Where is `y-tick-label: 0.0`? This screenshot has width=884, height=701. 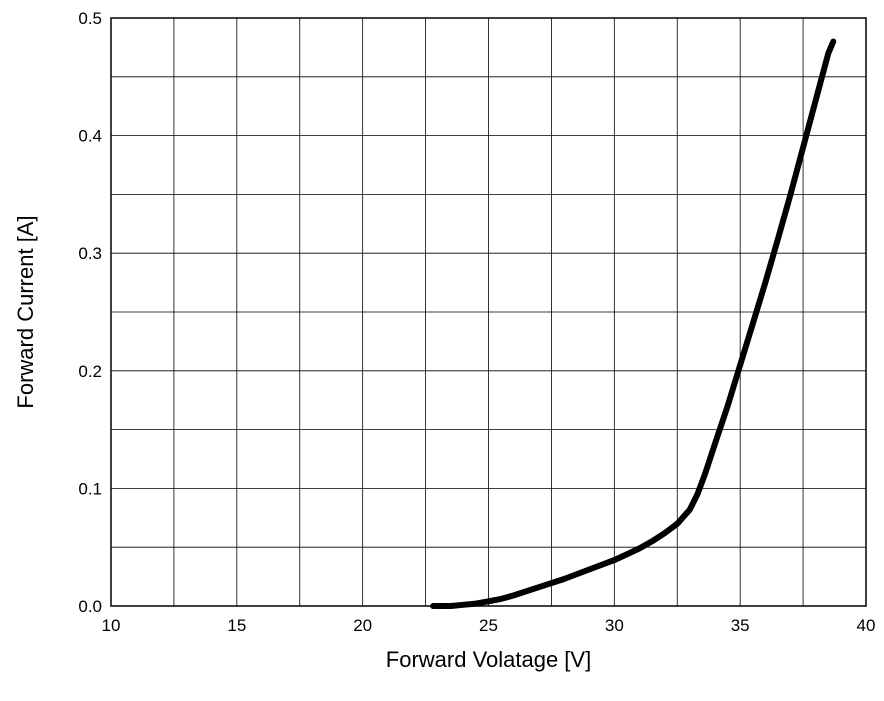 y-tick-label: 0.0 is located at coordinates (90, 606).